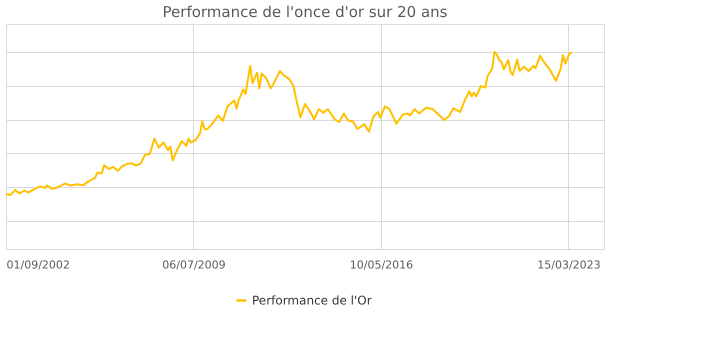 This screenshot has height=356, width=705. Describe the element at coordinates (38, 265) in the screenshot. I see `x-tick-label: 01/09/2002` at that location.